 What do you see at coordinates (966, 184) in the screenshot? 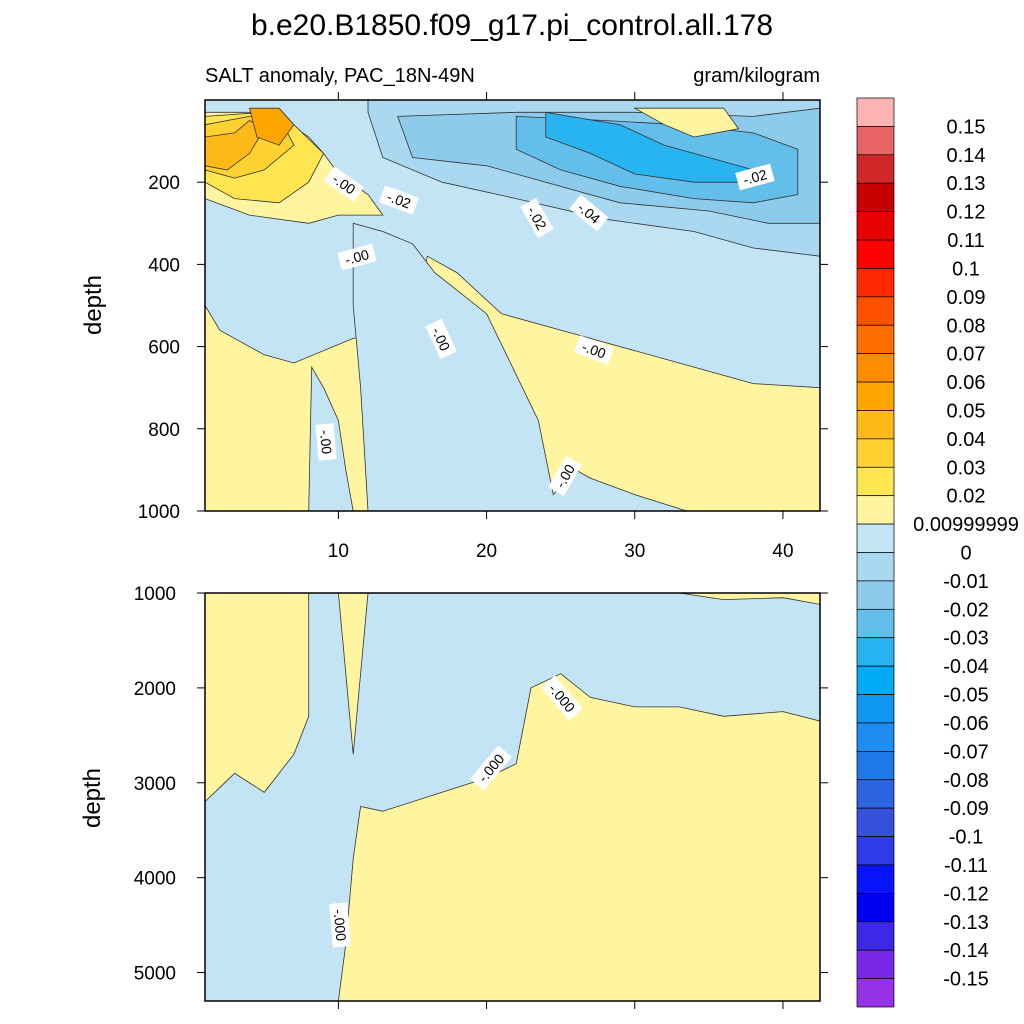
I see `colorbar-label: 0.13` at bounding box center [966, 184].